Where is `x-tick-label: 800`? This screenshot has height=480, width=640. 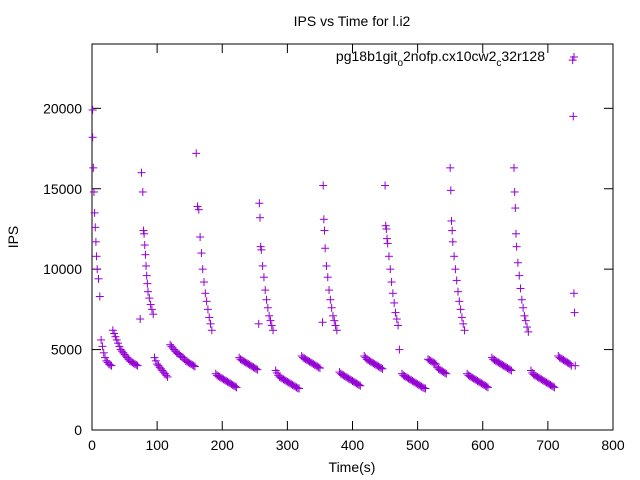
x-tick-label: 800 is located at coordinates (613, 445).